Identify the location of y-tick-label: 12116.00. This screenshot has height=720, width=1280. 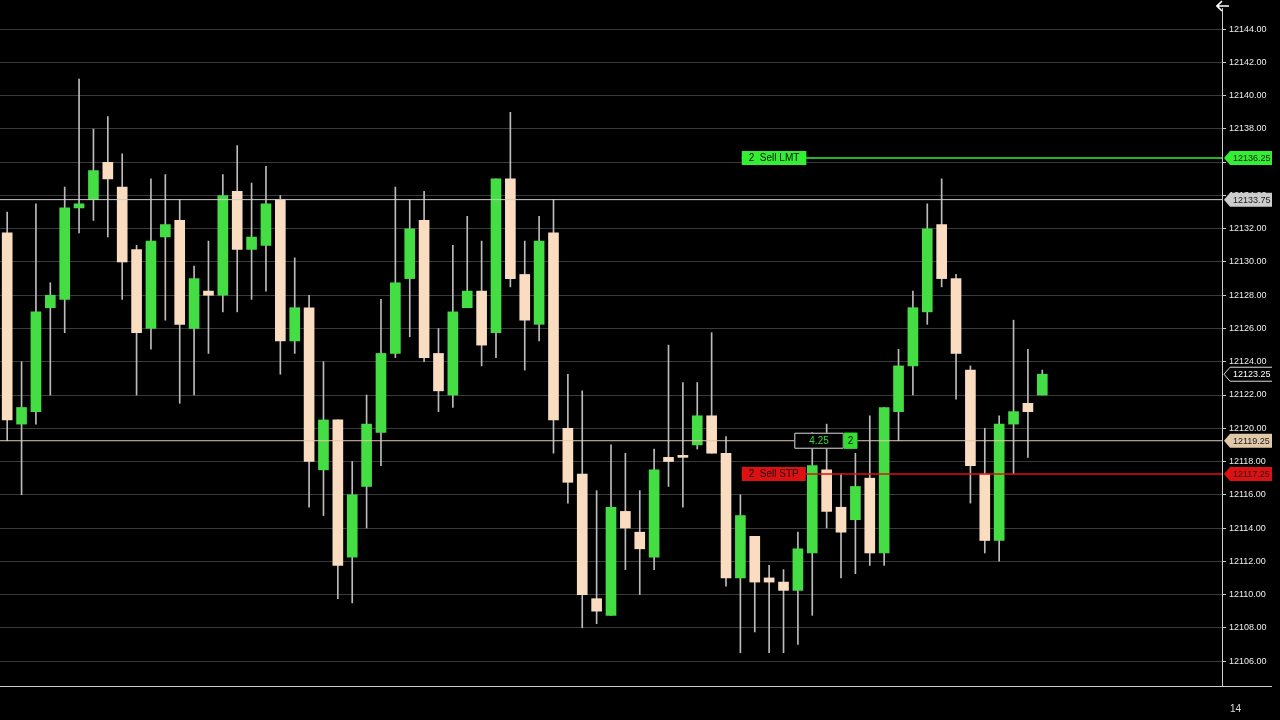
(1247, 494).